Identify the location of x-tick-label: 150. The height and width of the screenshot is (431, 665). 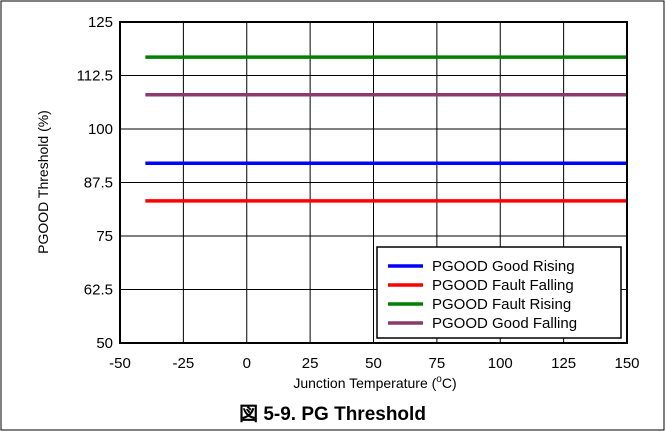
(626, 363).